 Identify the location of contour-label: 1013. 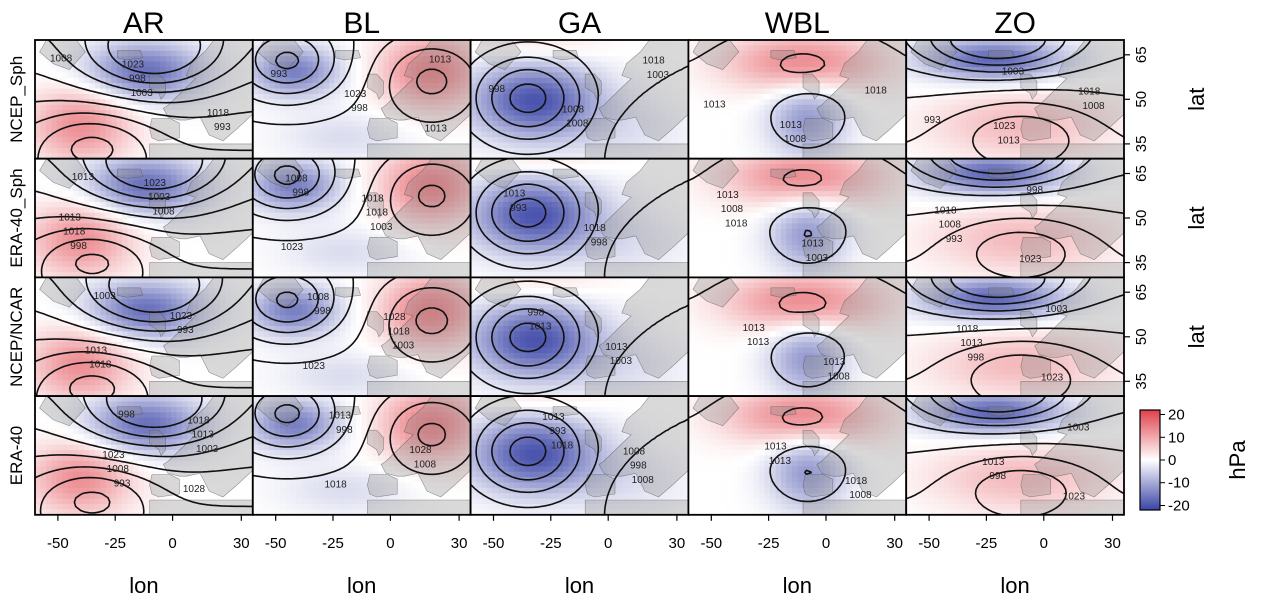
(436, 128).